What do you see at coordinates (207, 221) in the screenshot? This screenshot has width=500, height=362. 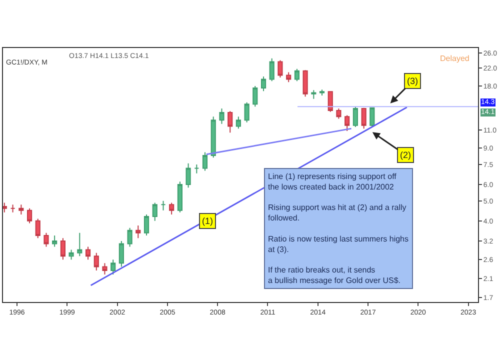 I see `annotation: (1)` at bounding box center [207, 221].